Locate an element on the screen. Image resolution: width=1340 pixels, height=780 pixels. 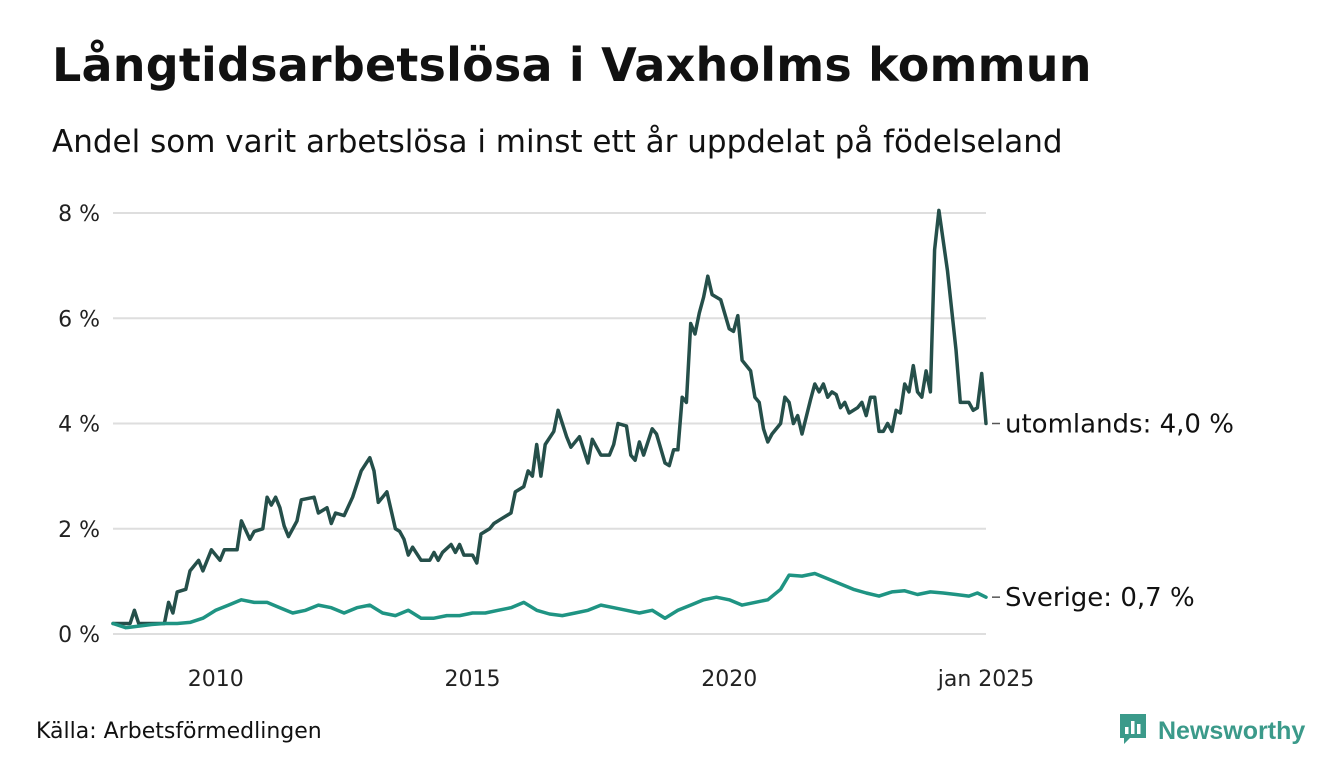
series-end-label-sverige: Sverige: 0,7 % is located at coordinates (1100, 598).